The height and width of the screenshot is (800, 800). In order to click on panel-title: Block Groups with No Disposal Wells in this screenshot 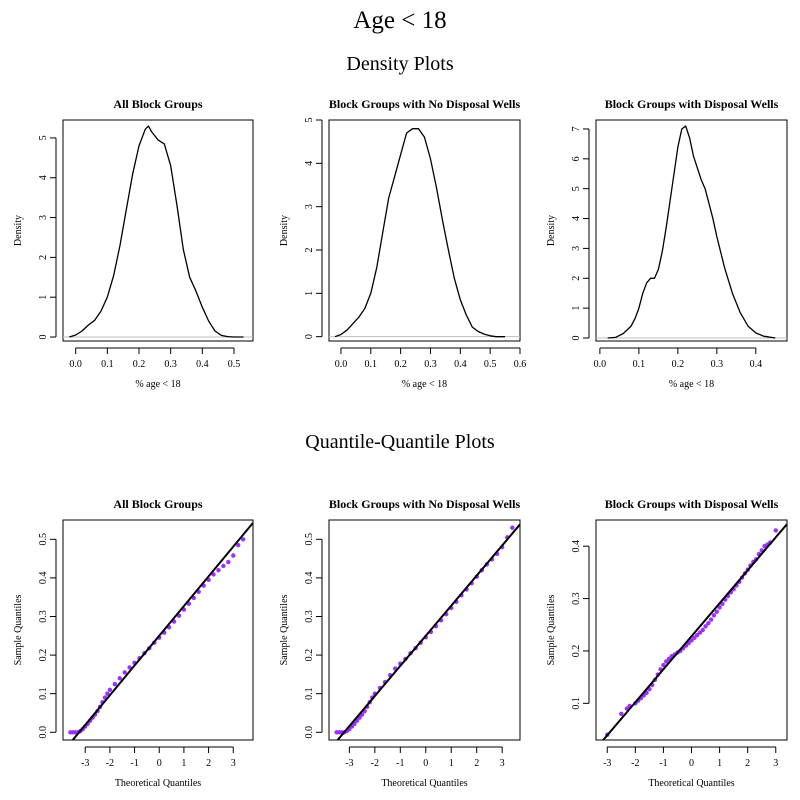, I will do `click(425, 504)`.